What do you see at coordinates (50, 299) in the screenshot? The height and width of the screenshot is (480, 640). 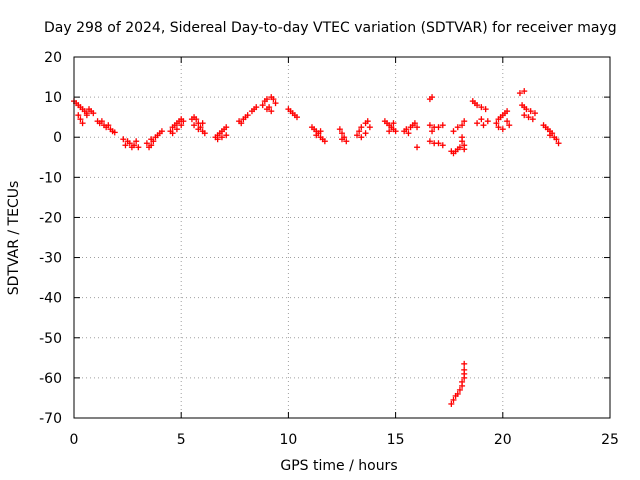 I see `y-tick-label: -40` at bounding box center [50, 299].